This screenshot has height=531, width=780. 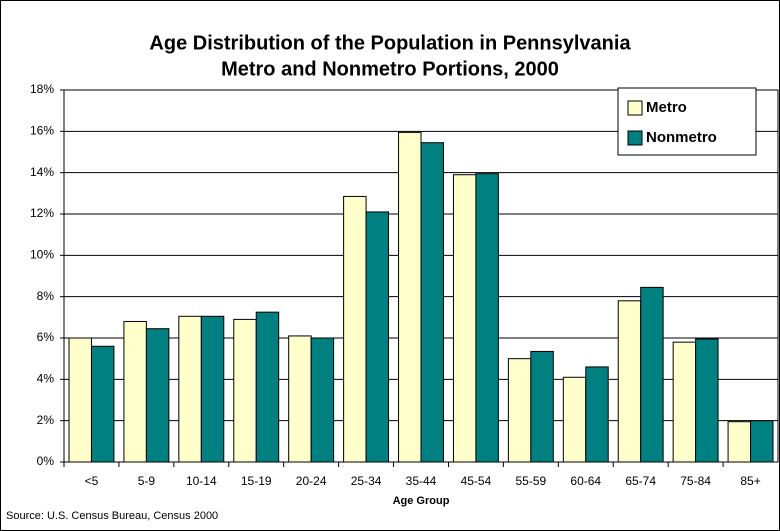 I want to click on x-tick-label: 20-24, so click(x=311, y=481).